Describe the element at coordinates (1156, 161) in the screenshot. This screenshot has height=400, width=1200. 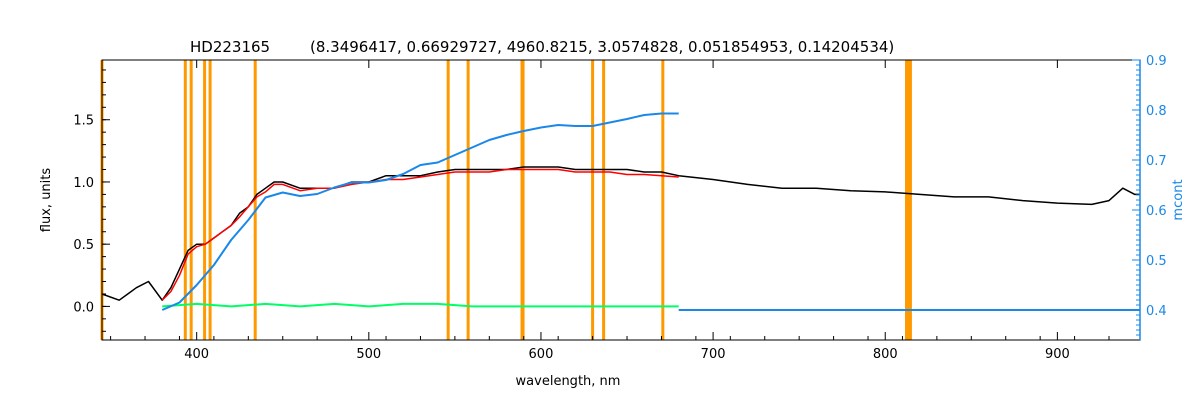
I see `y-right-tick-label: 0.7` at that location.